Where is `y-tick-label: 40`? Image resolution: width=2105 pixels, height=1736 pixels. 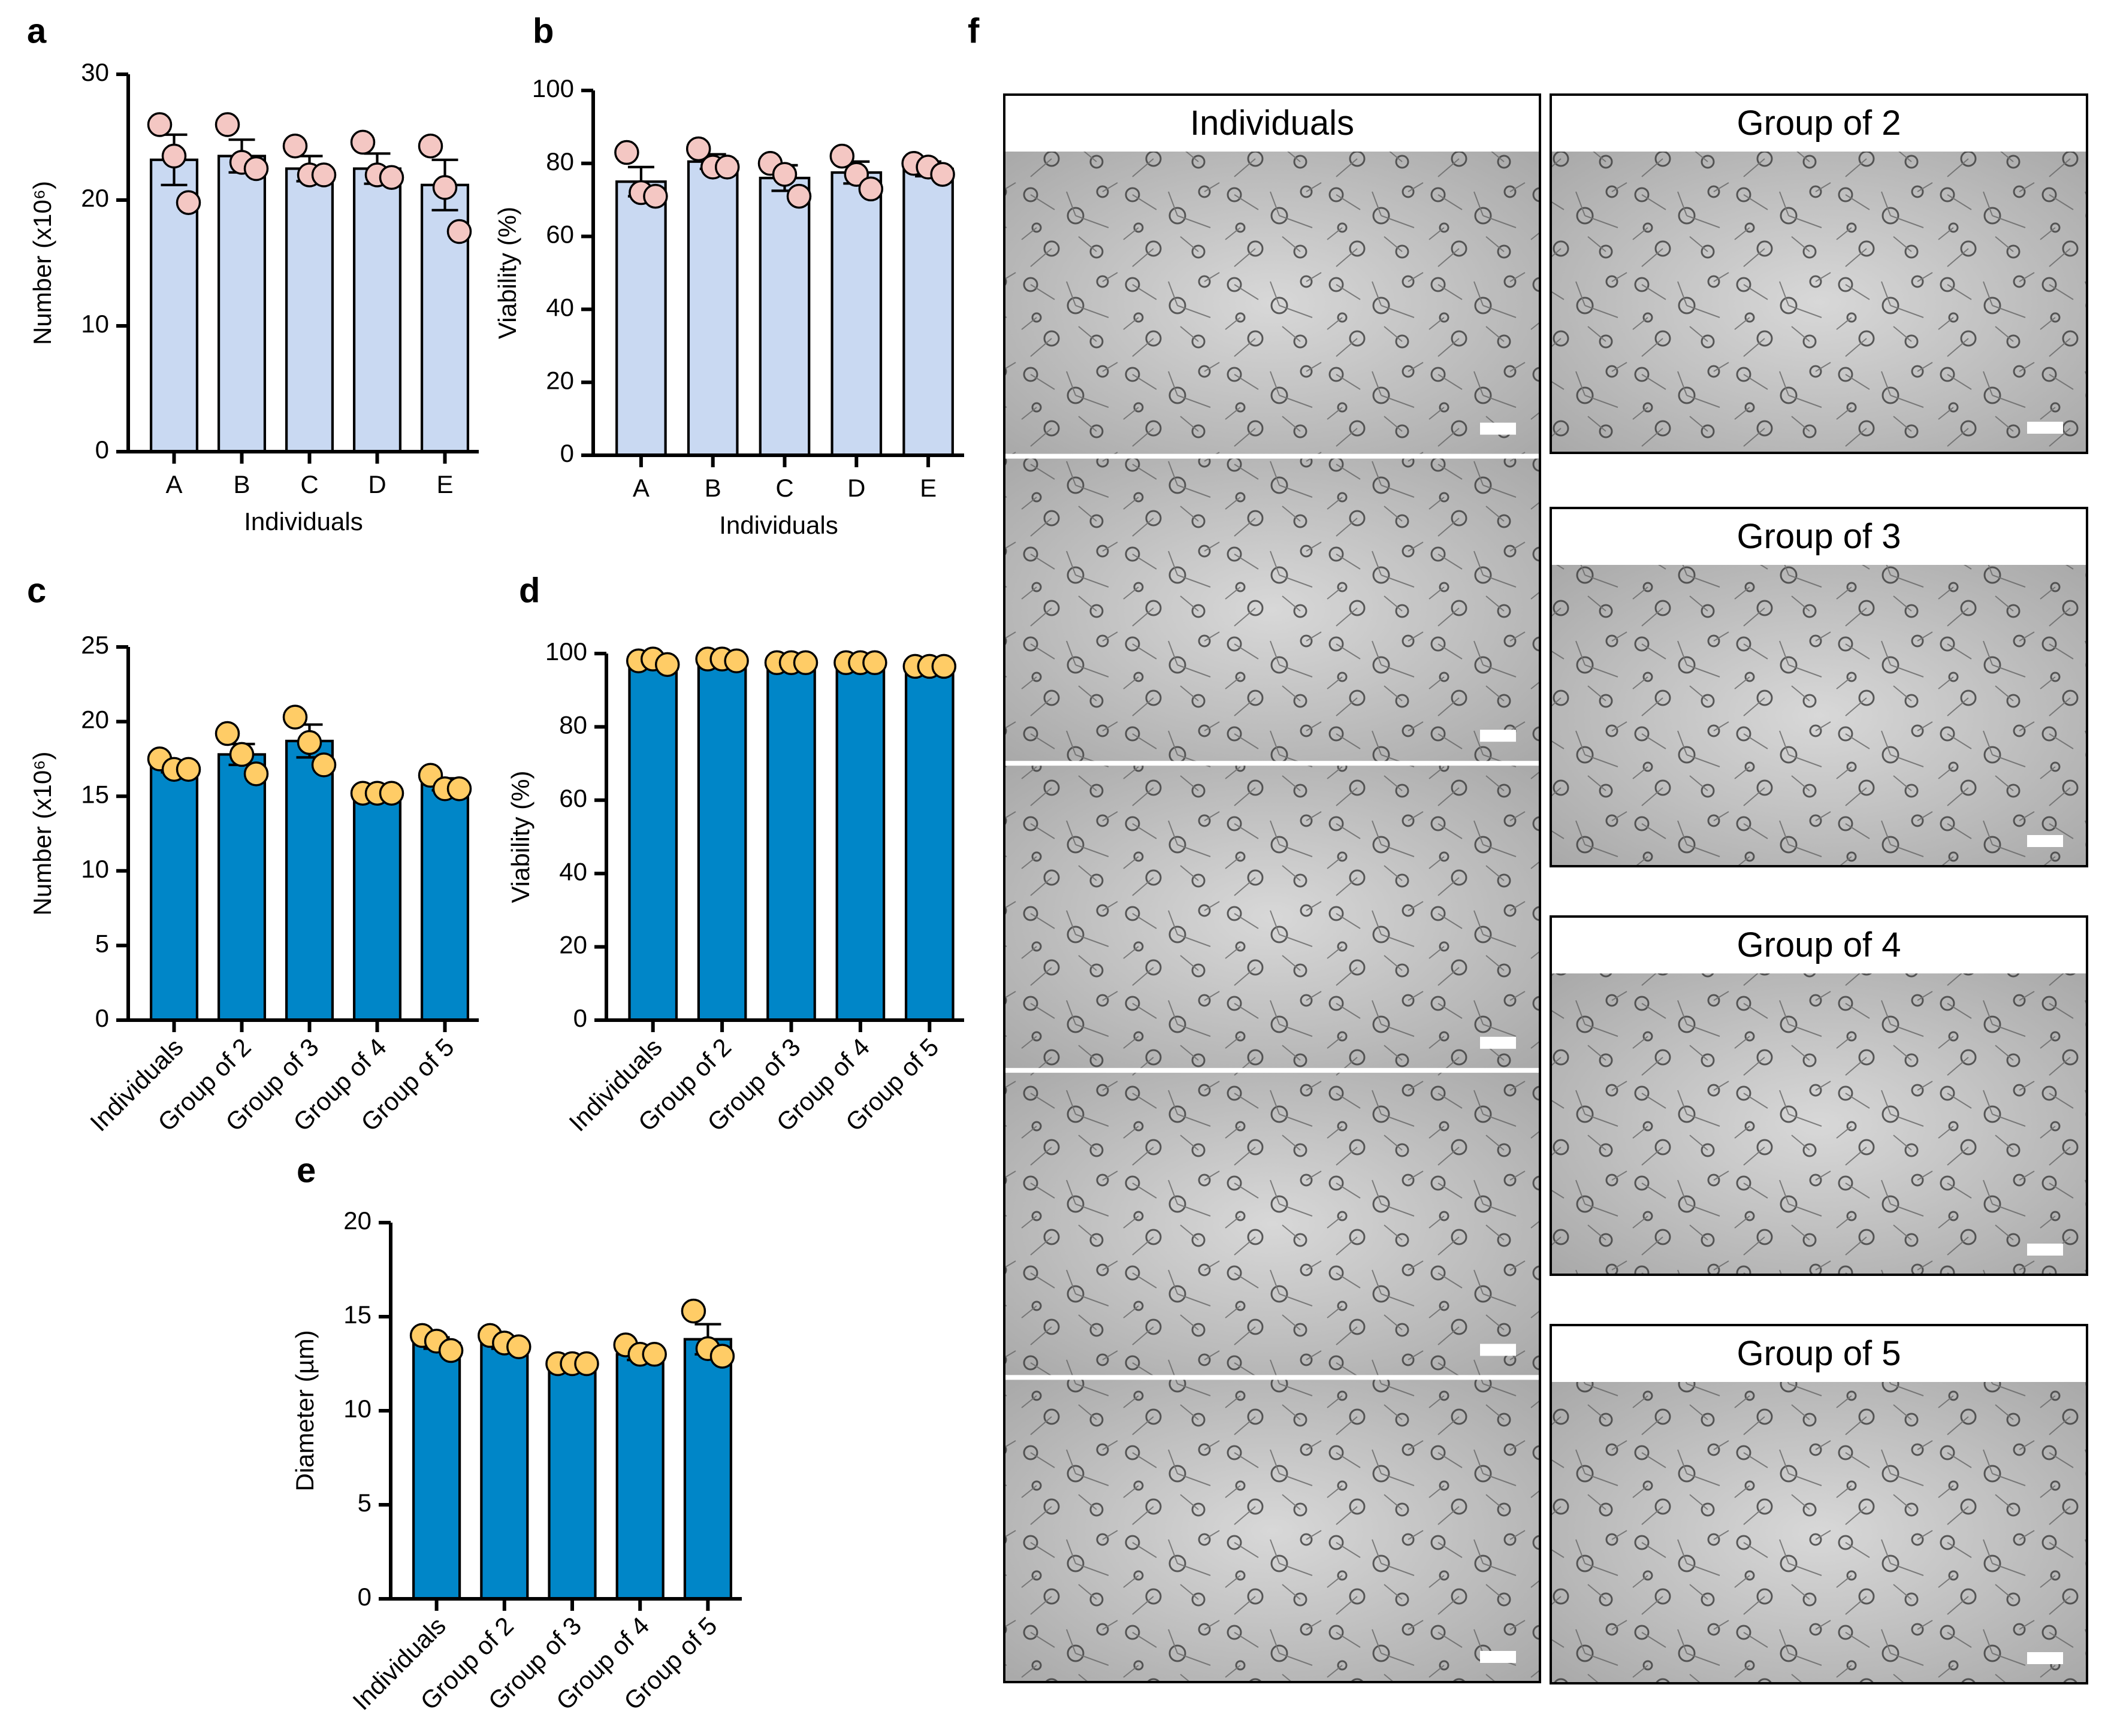
y-tick-label: 40 is located at coordinates (573, 871).